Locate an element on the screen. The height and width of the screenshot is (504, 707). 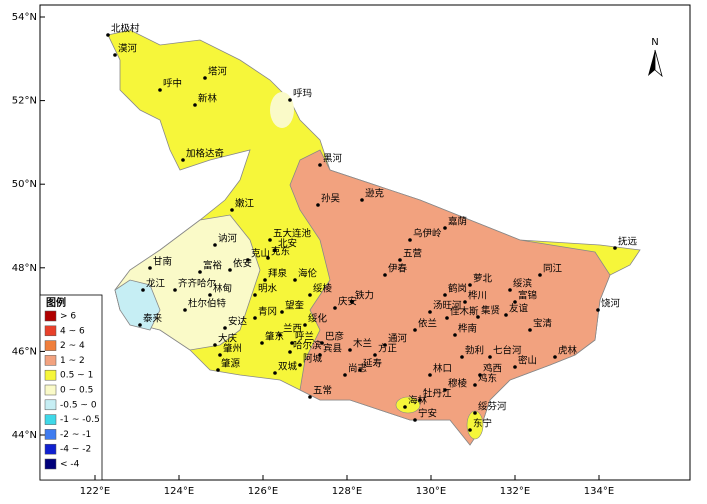
north-arrow-right is located at coordinates (658, 63).